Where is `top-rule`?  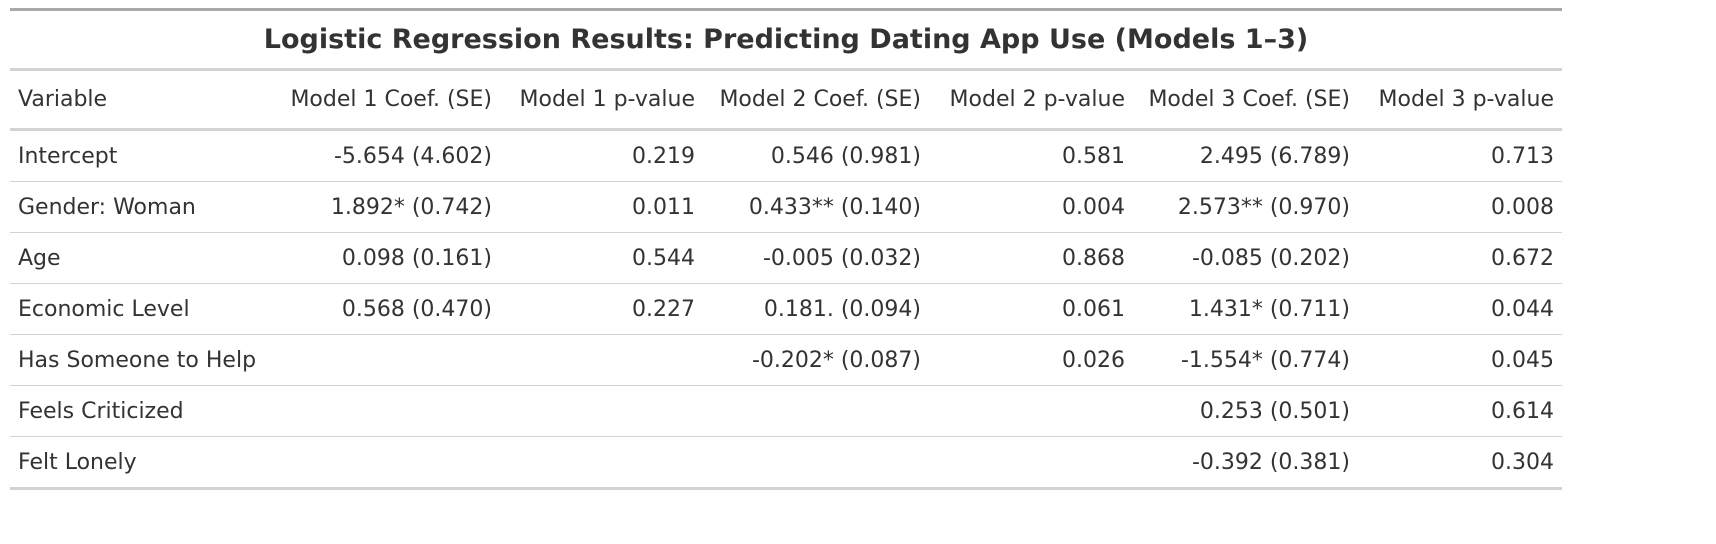 top-rule is located at coordinates (786, 9).